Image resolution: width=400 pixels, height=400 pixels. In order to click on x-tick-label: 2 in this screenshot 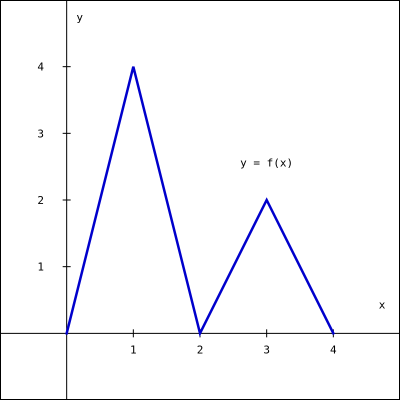, I will do `click(200, 349)`.